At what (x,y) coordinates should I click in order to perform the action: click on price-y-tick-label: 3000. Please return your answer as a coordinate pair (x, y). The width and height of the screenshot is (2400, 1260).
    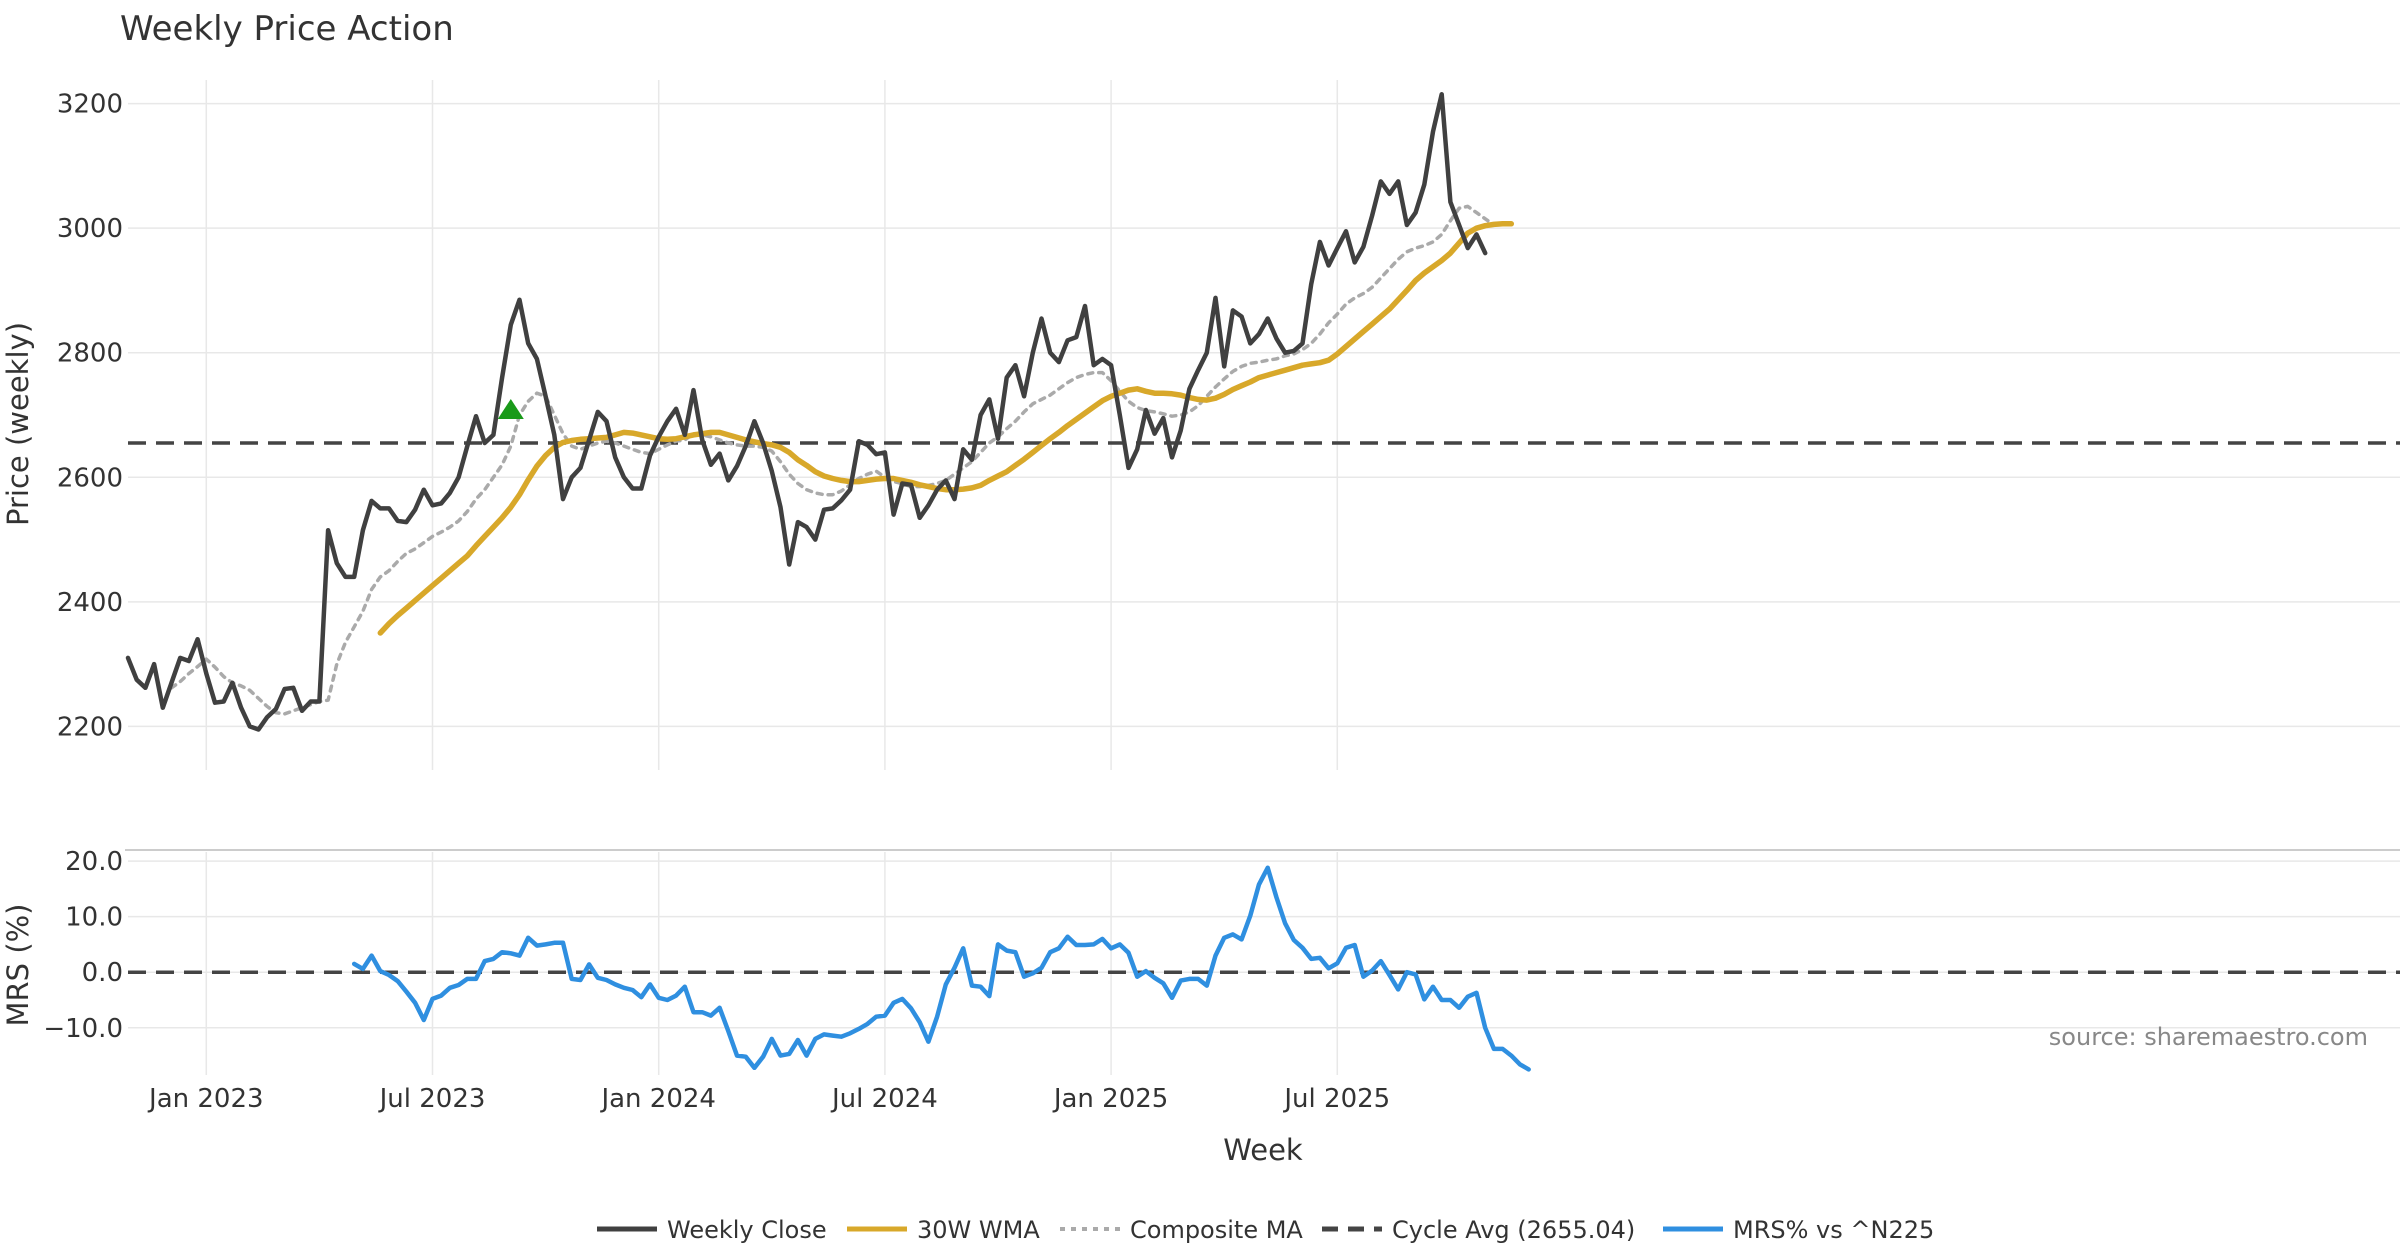
    Looking at the image, I should click on (90, 229).